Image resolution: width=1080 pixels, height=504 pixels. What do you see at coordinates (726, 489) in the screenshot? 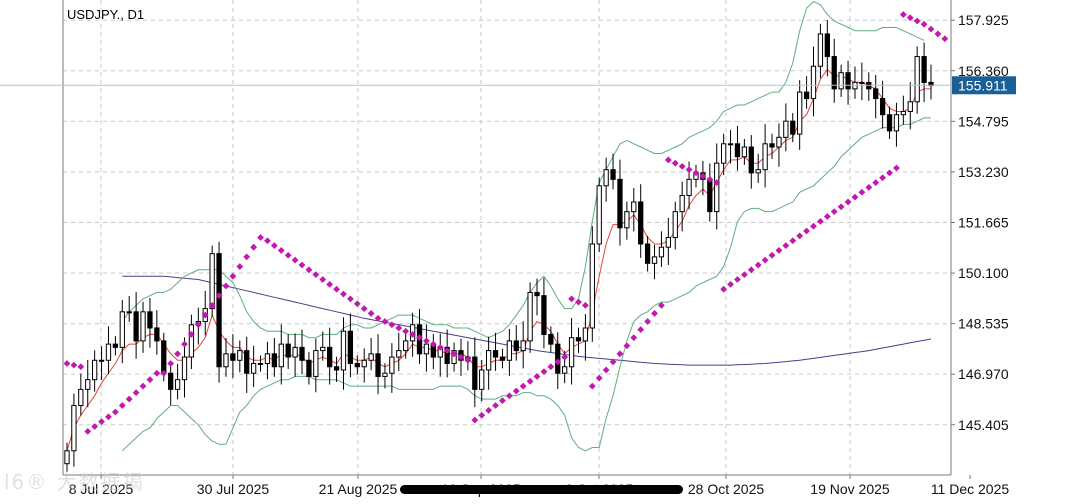
I see `x-tick-label: 28 Oct 2025` at bounding box center [726, 489].